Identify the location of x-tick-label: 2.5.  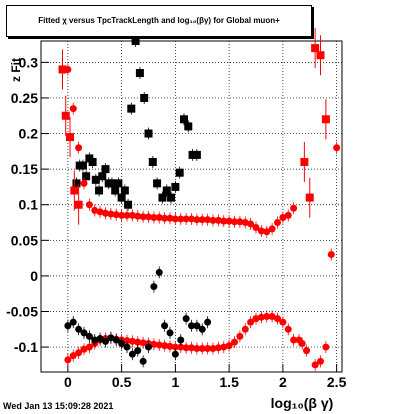
(337, 382).